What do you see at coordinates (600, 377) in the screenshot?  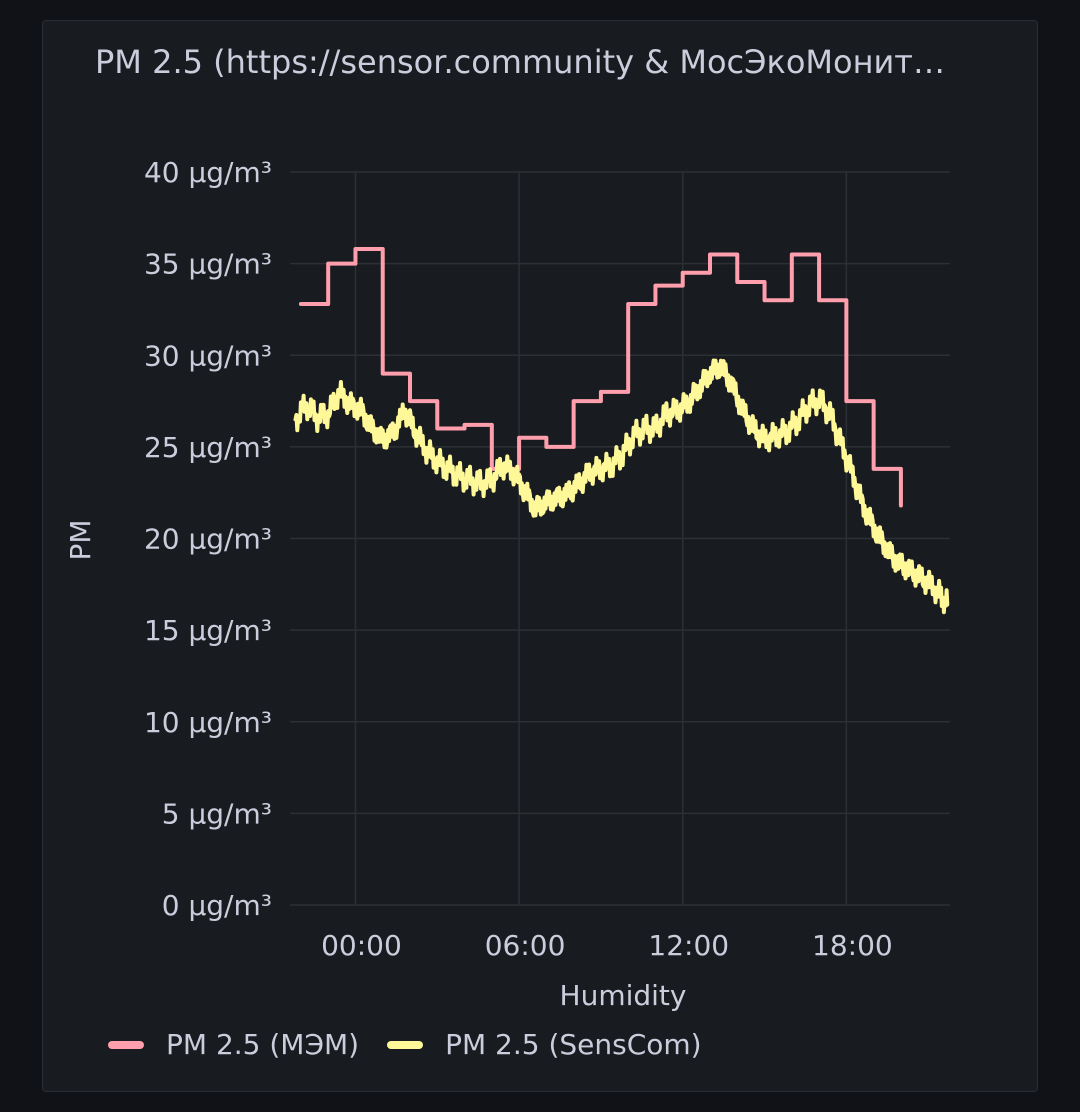 I see `series-line-mem` at bounding box center [600, 377].